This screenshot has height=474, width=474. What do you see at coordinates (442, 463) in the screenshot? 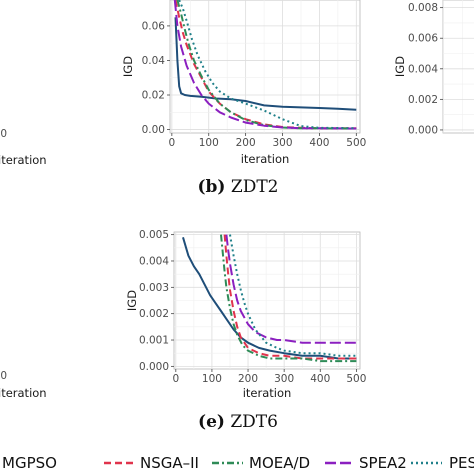
I see `legend-item-pes: PES` at bounding box center [442, 463].